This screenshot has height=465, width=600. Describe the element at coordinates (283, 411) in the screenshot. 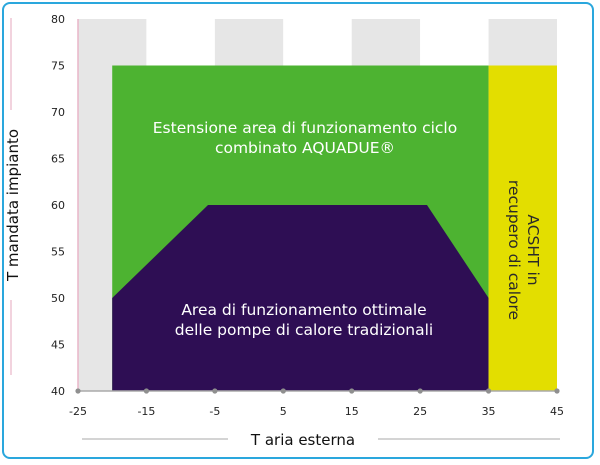

I see `x-tick-label: 5` at that location.